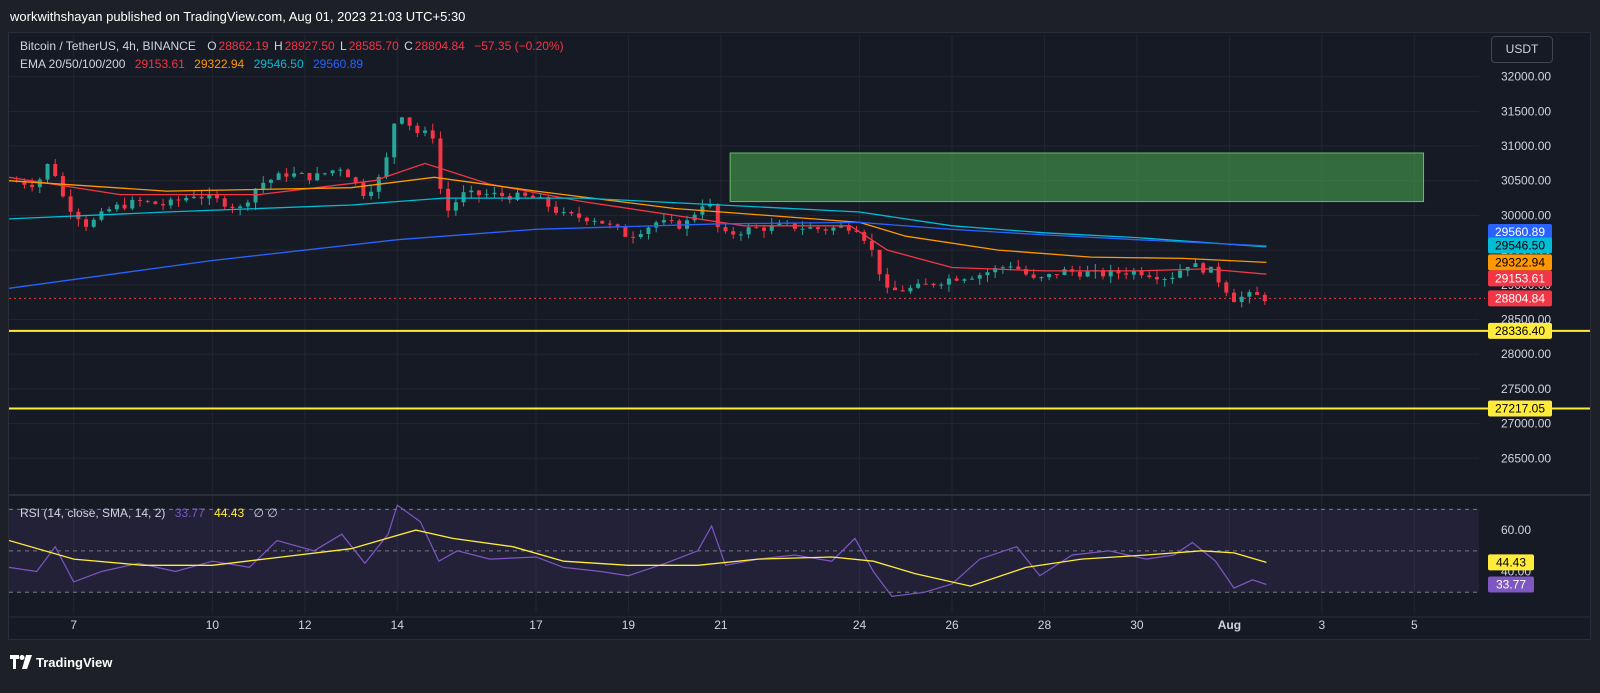 The width and height of the screenshot is (1600, 693). I want to click on support-price-label: 28336.40, so click(1520, 331).